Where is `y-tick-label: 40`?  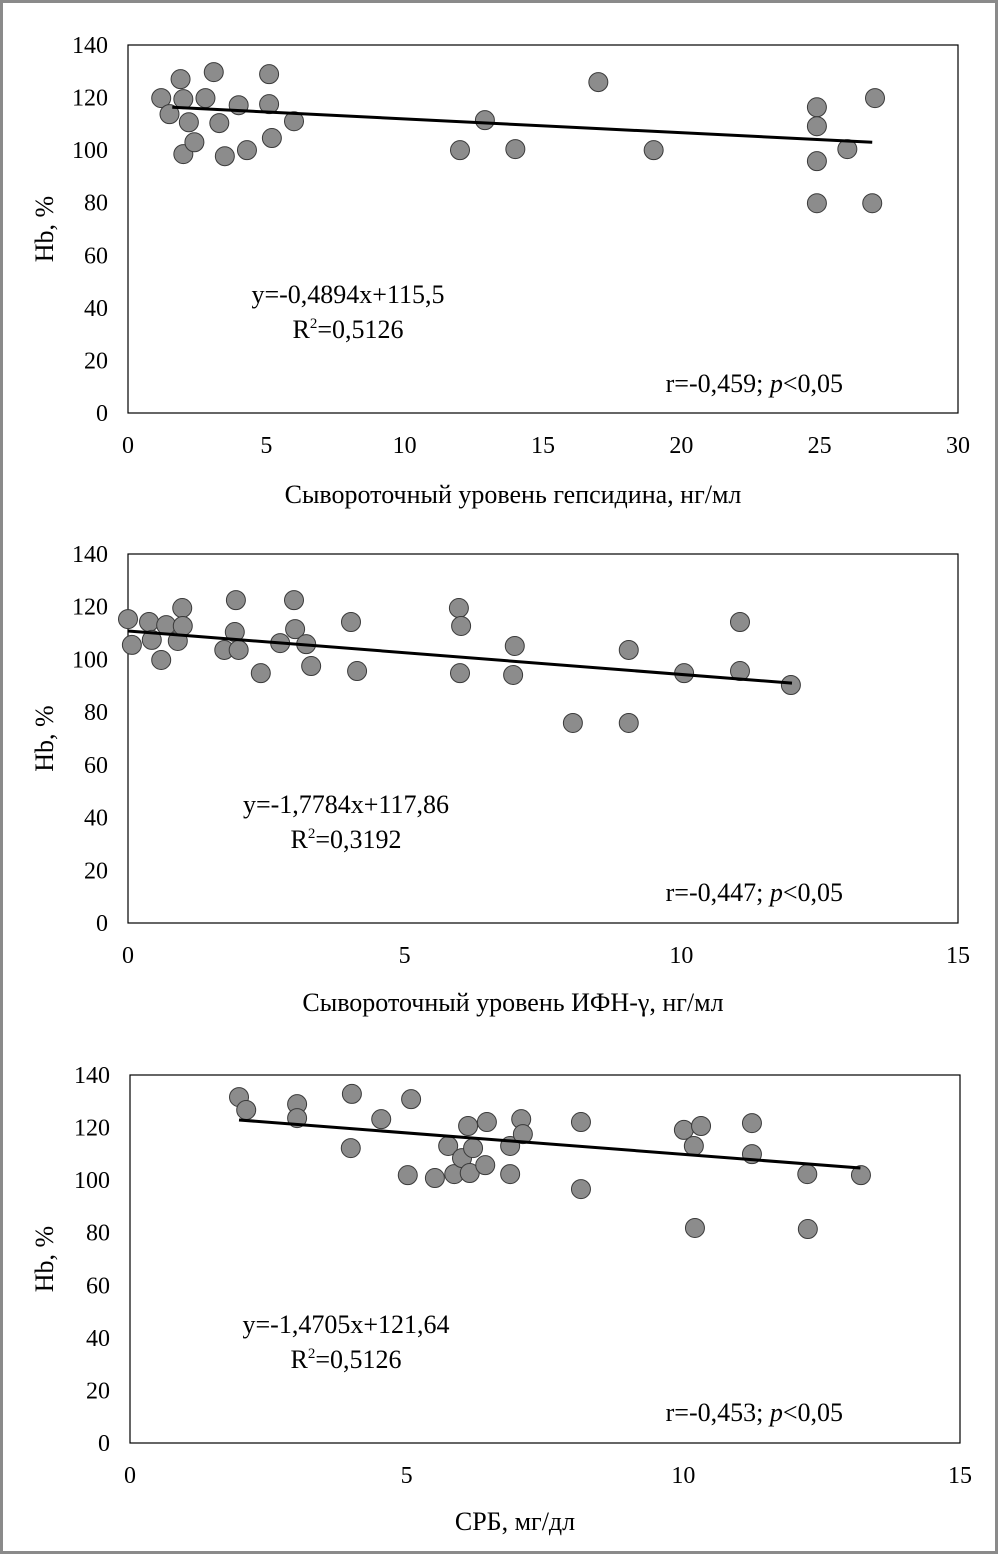
y-tick-label: 40 is located at coordinates (96, 819).